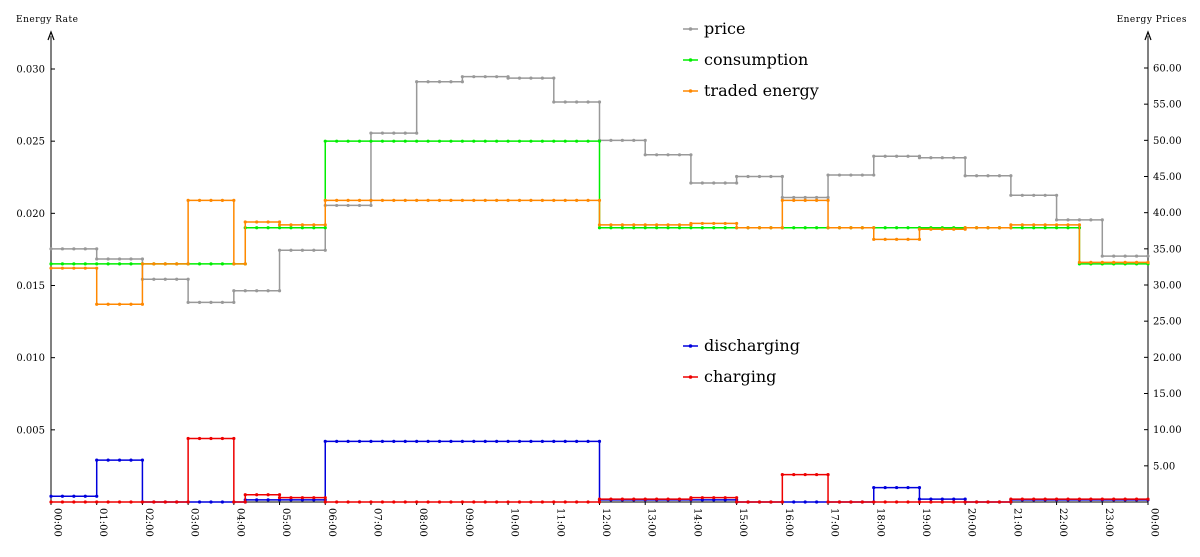 This screenshot has height=557, width=1200. Describe the element at coordinates (1108, 522) in the screenshot. I see `x-tick-label: 23:00` at that location.